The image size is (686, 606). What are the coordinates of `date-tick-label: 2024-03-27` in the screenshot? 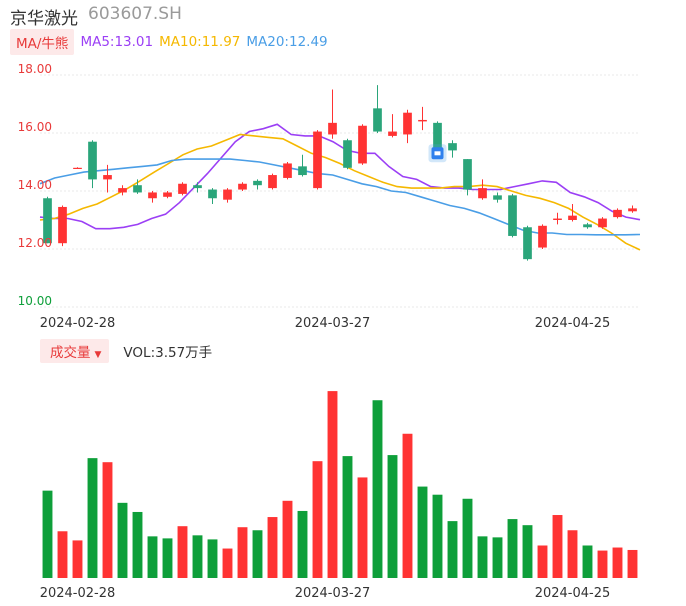 It's located at (333, 323).